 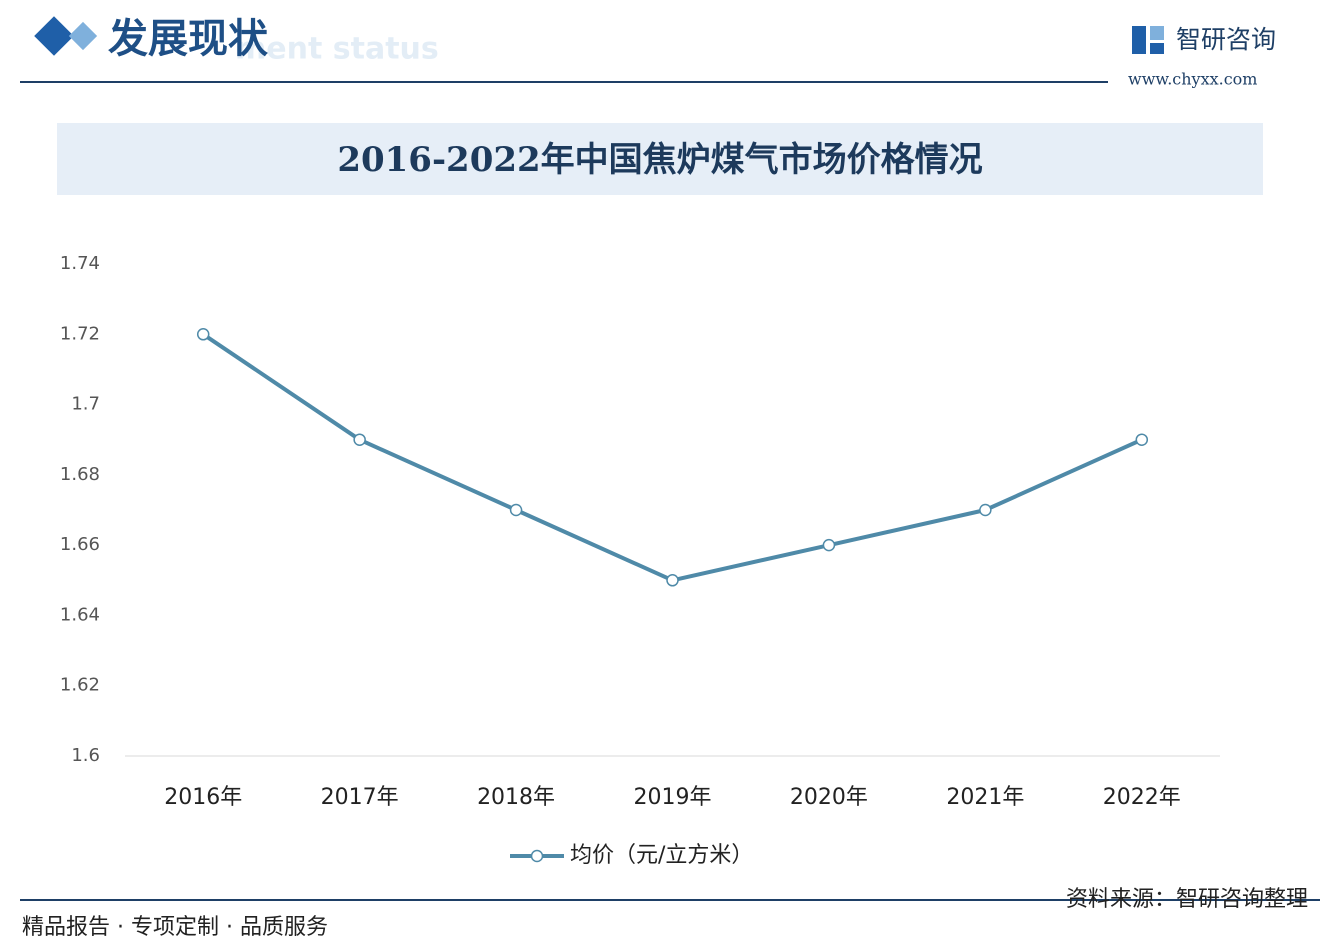 What do you see at coordinates (85, 404) in the screenshot?
I see `y-tick-label: 1.7` at bounding box center [85, 404].